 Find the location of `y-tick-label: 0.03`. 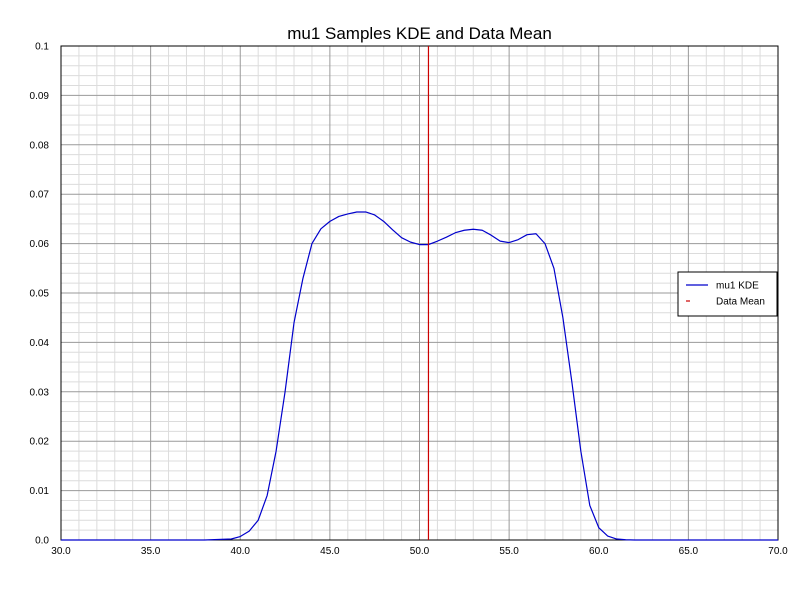

y-tick-label: 0.03 is located at coordinates (40, 392).